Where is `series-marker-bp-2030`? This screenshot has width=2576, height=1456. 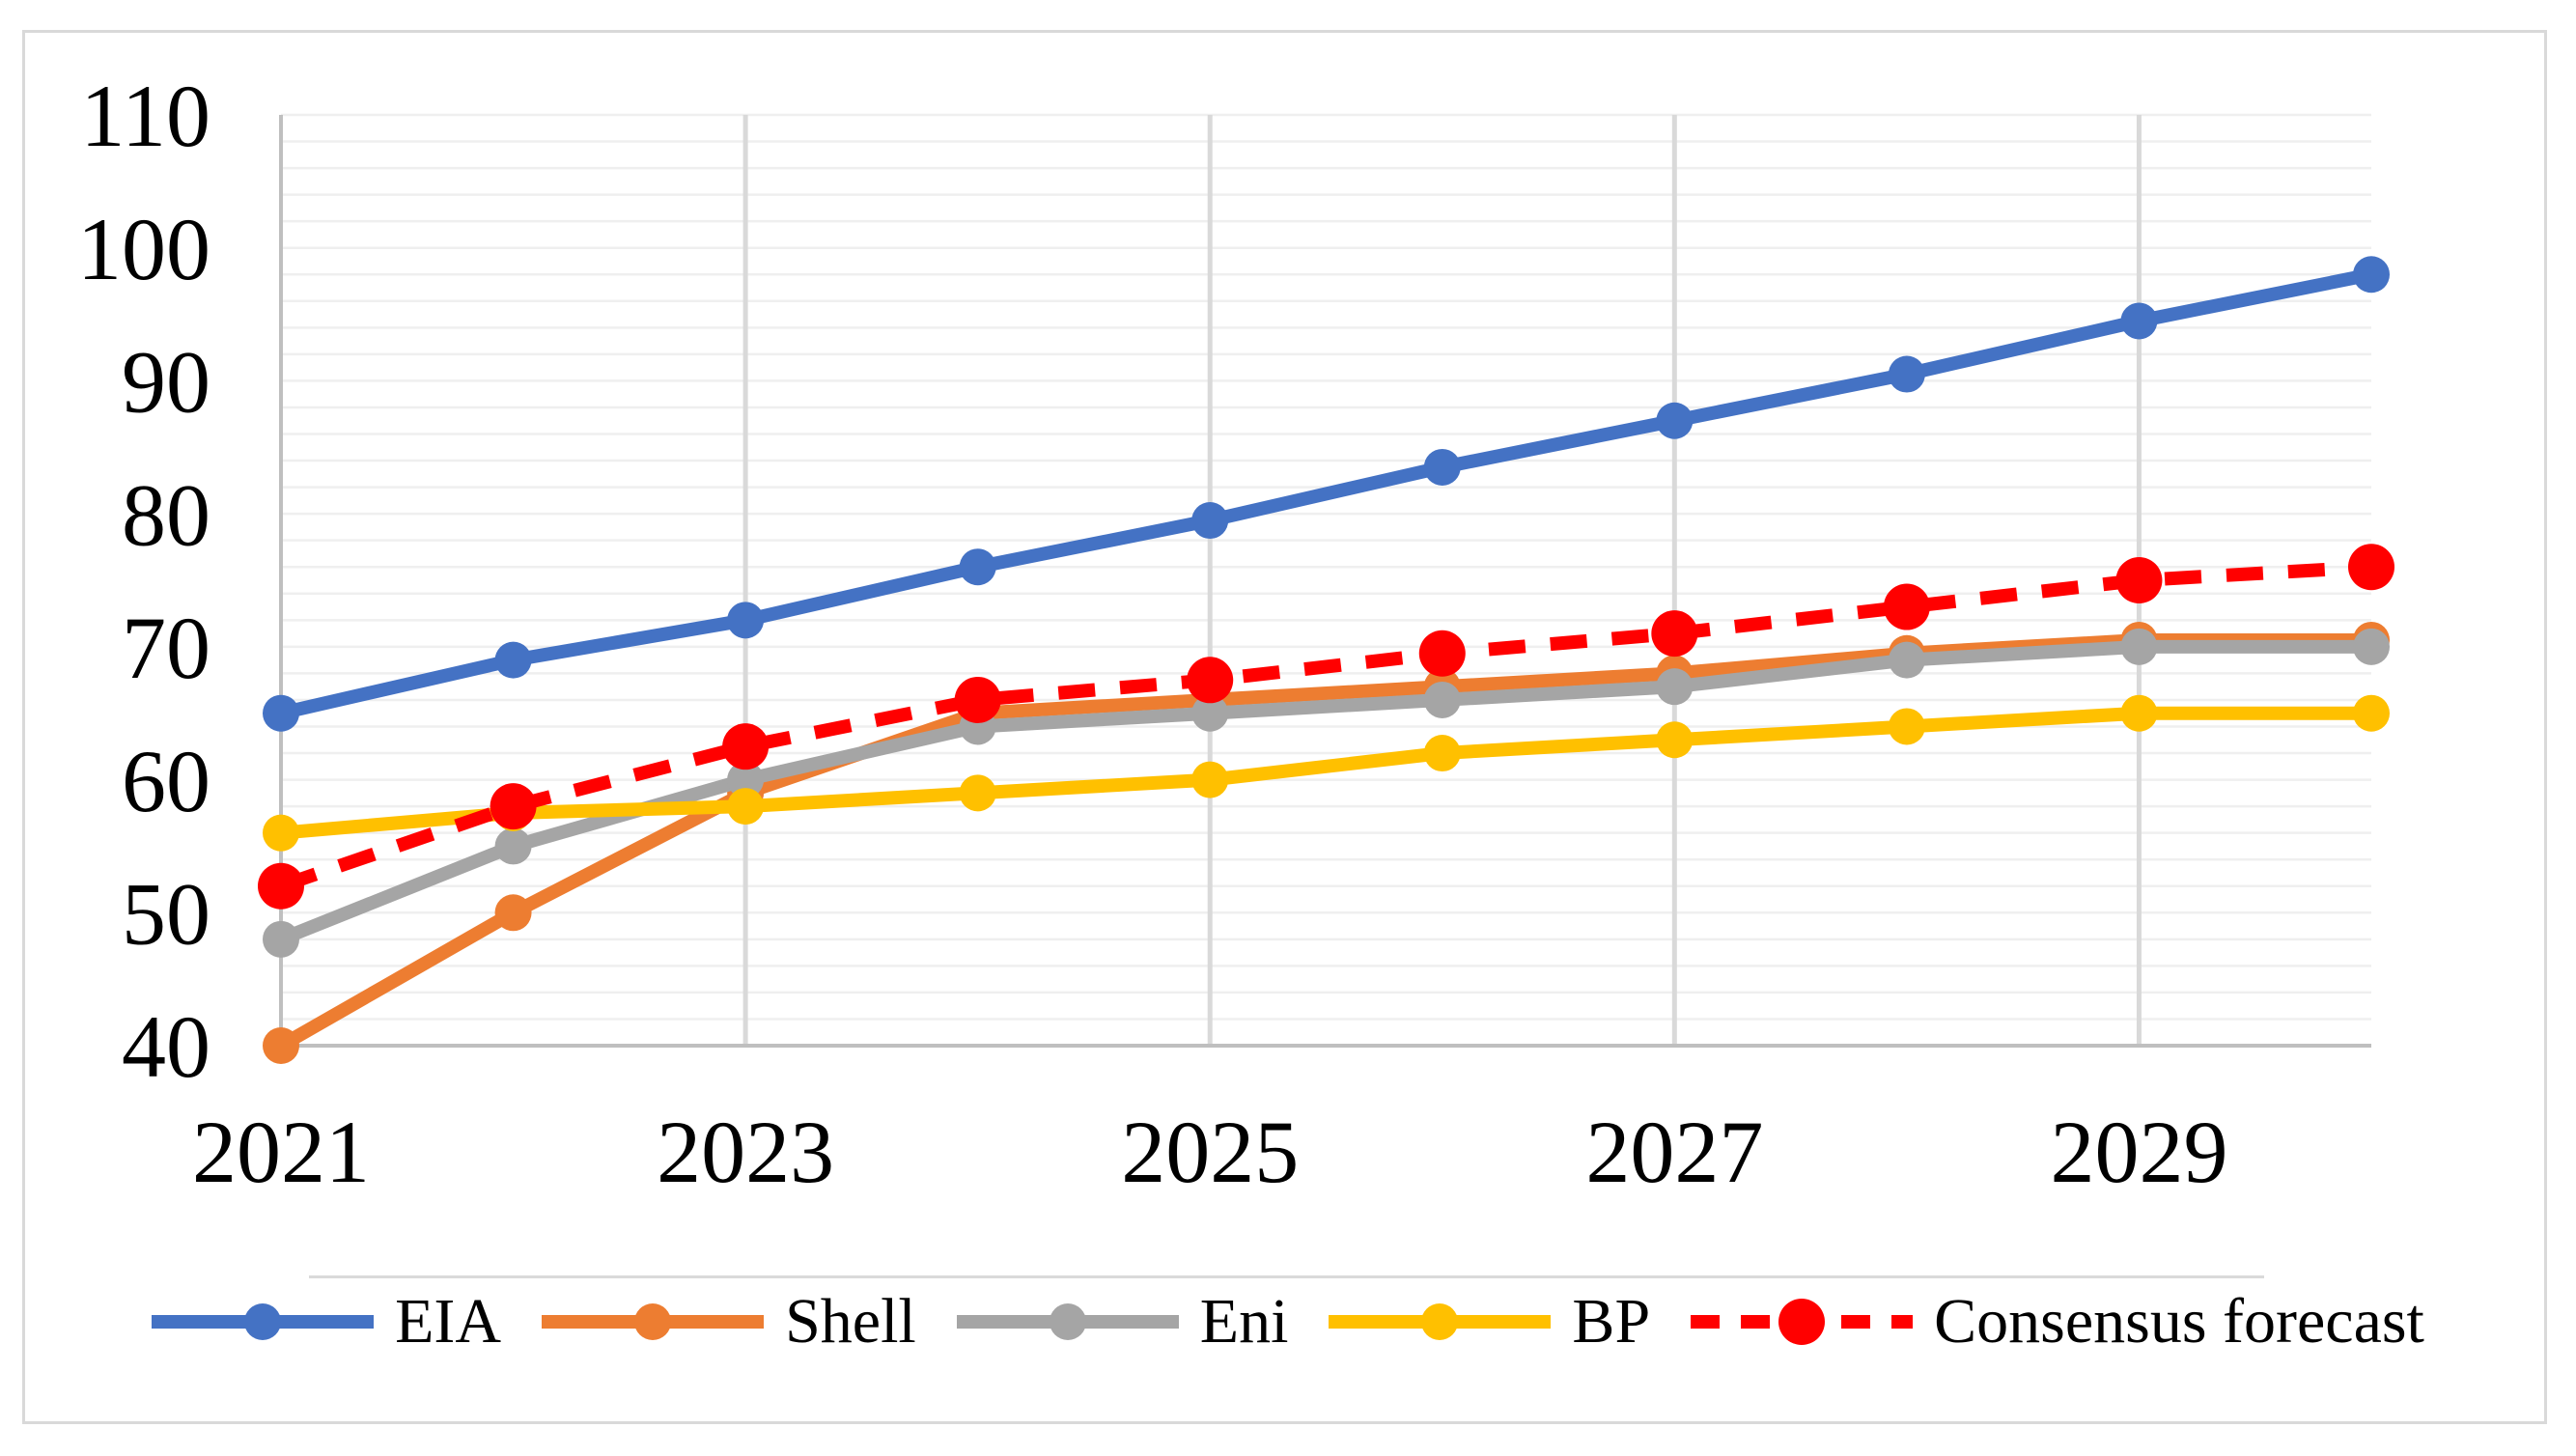
series-marker-bp-2030 is located at coordinates (2372, 713).